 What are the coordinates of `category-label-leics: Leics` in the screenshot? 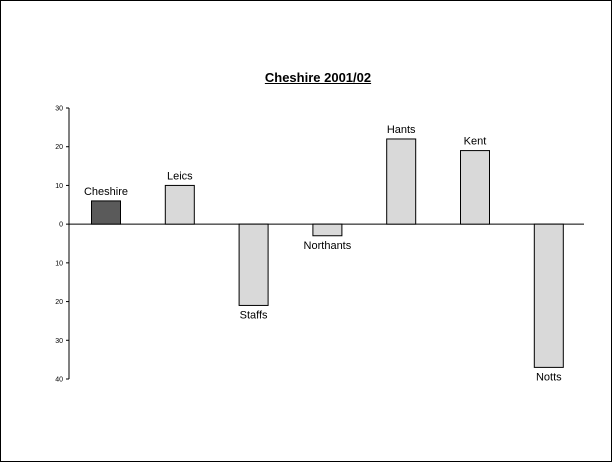 It's located at (180, 176).